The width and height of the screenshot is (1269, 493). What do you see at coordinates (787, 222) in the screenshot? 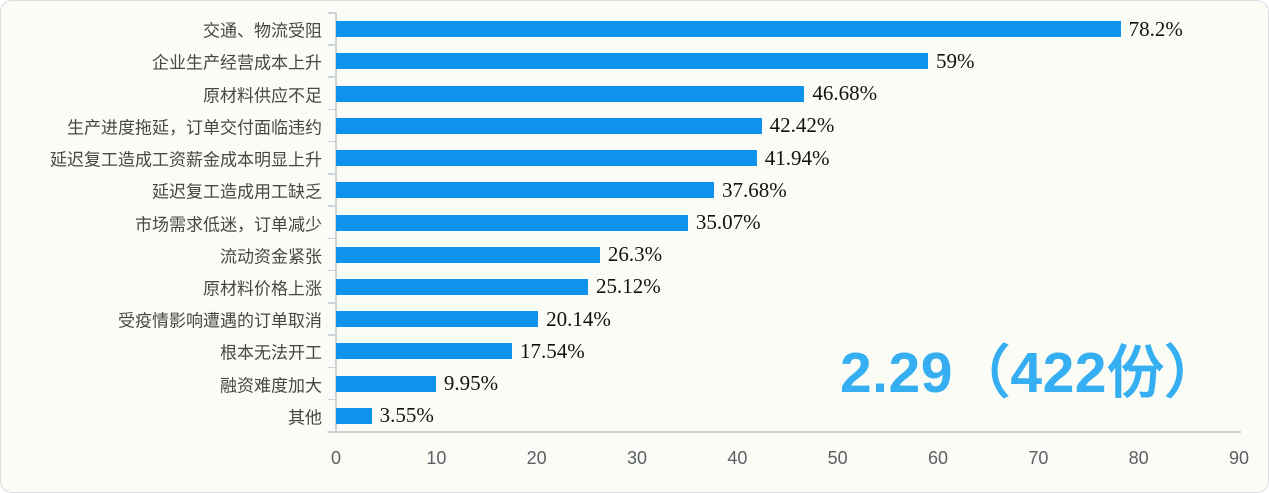
I see `bar-zone: 35.07%` at bounding box center [787, 222].